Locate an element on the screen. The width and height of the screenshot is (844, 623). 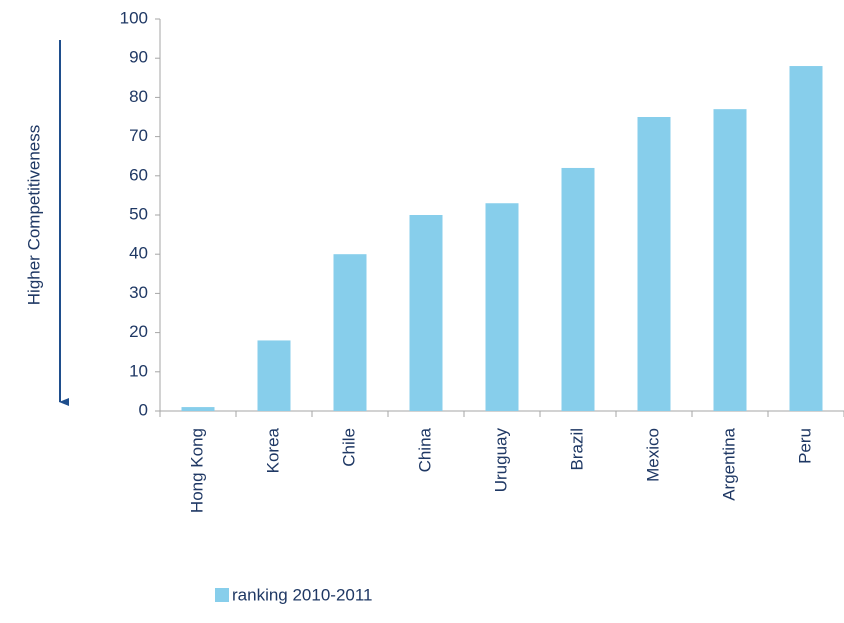
y-tick-label: 20 is located at coordinates (138, 331).